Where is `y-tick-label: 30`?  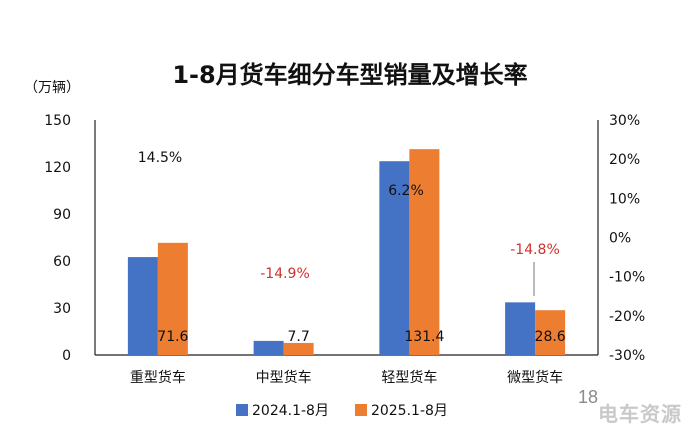 y-tick-label: 30 is located at coordinates (62, 309).